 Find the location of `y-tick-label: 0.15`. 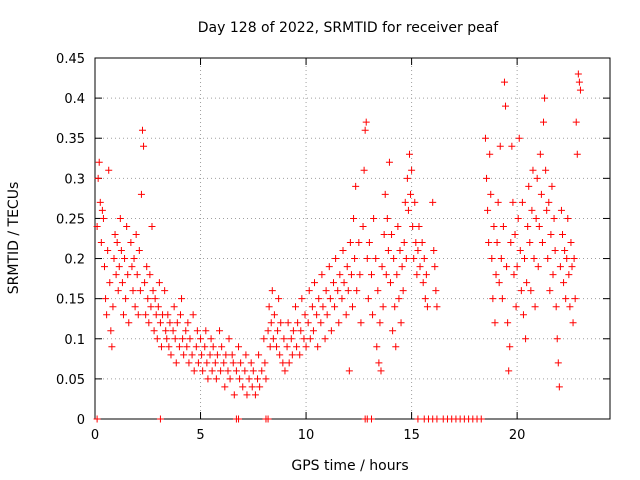

y-tick-label: 0.15 is located at coordinates (70, 300).